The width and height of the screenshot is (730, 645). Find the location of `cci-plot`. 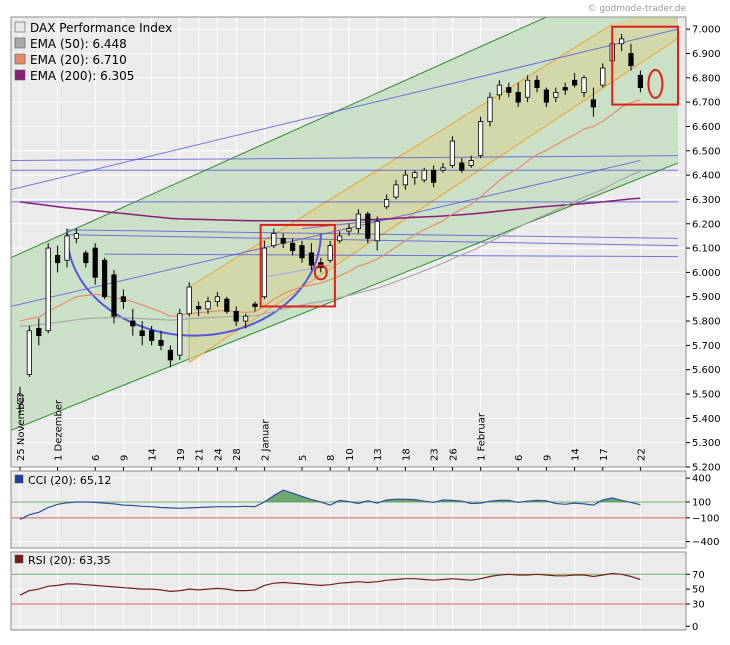

cci-plot is located at coordinates (348, 509).